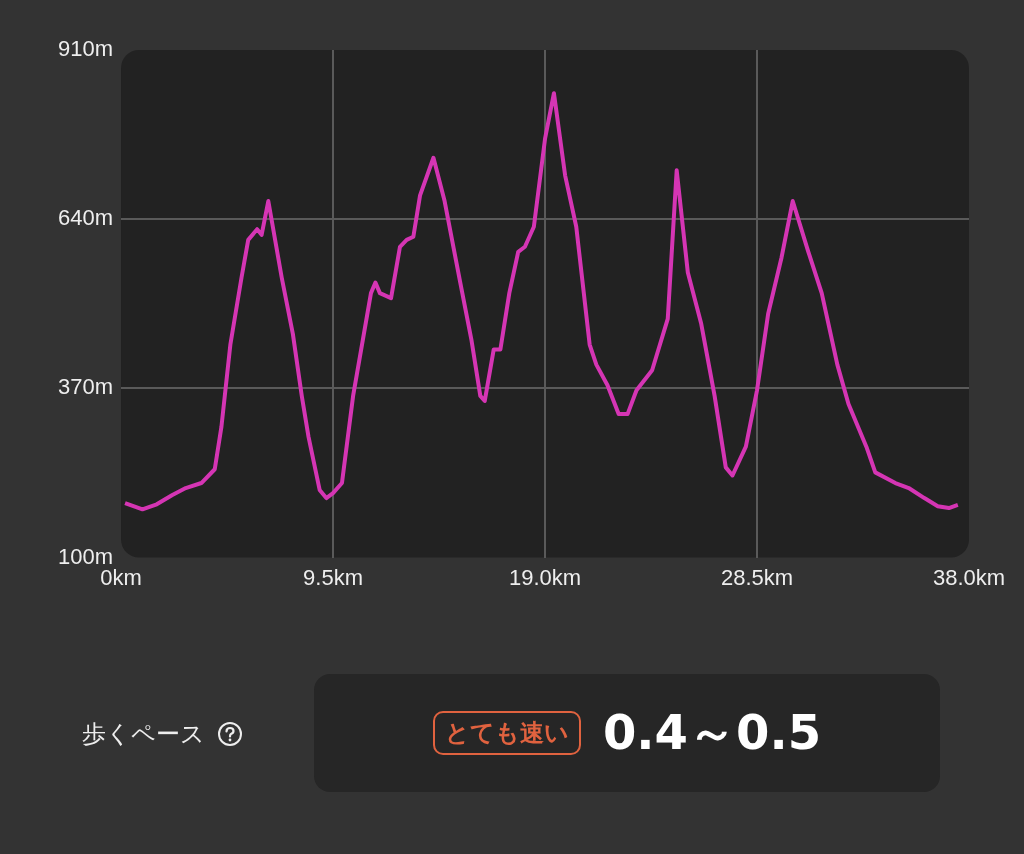 The image size is (1024, 854). Describe the element at coordinates (85, 49) in the screenshot. I see `y-tick-label: 910m` at that location.